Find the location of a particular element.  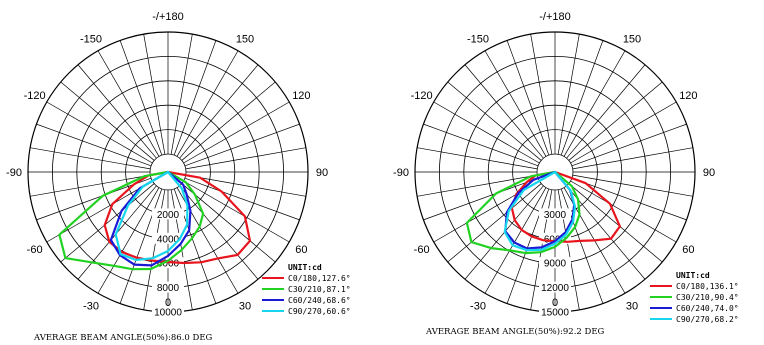

radial-tick-label: 15000 is located at coordinates (555, 313).